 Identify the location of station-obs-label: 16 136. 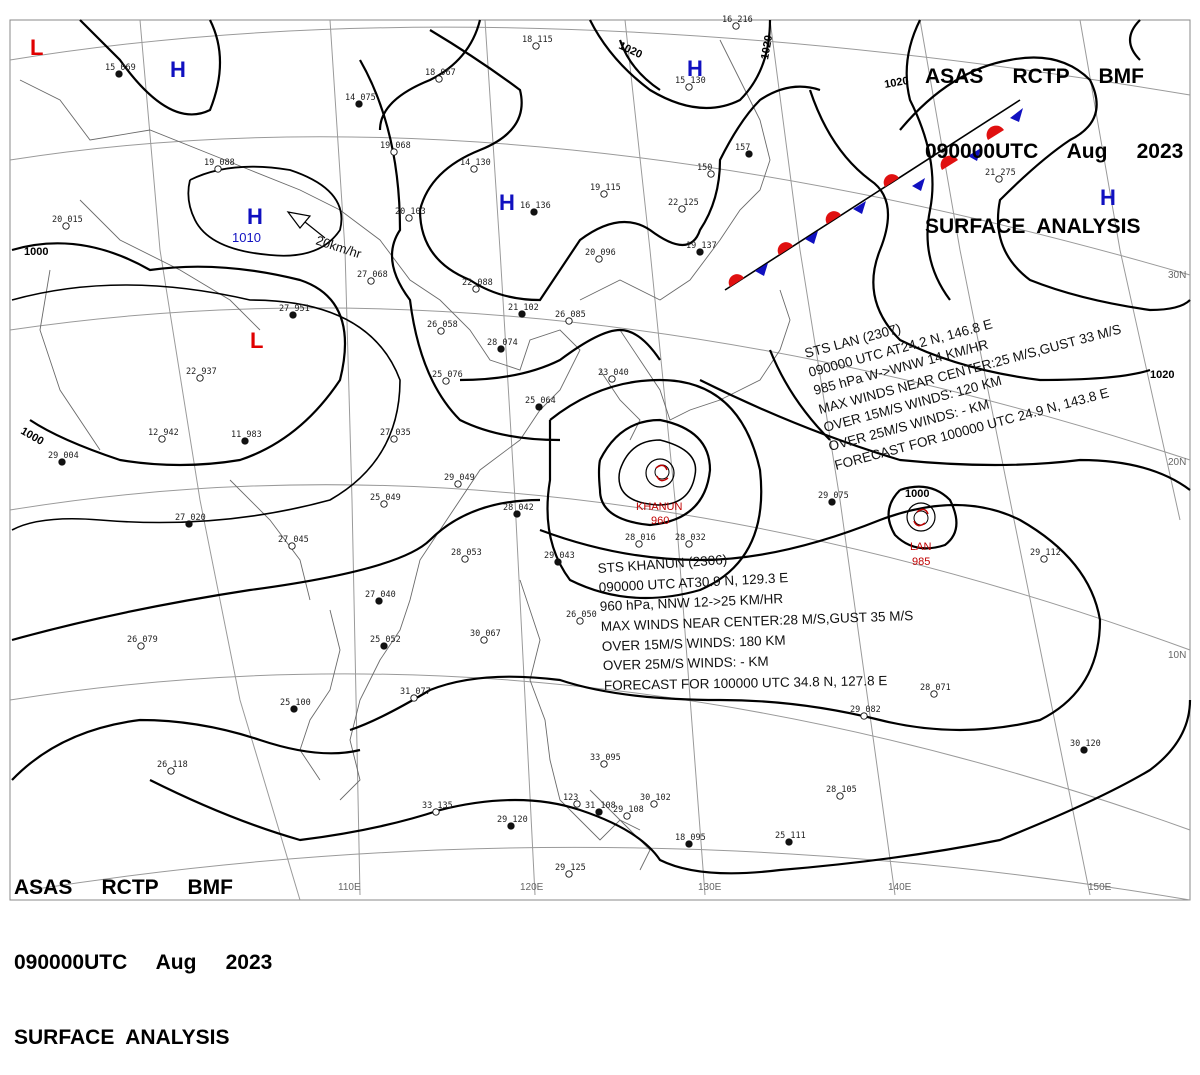
(535, 206).